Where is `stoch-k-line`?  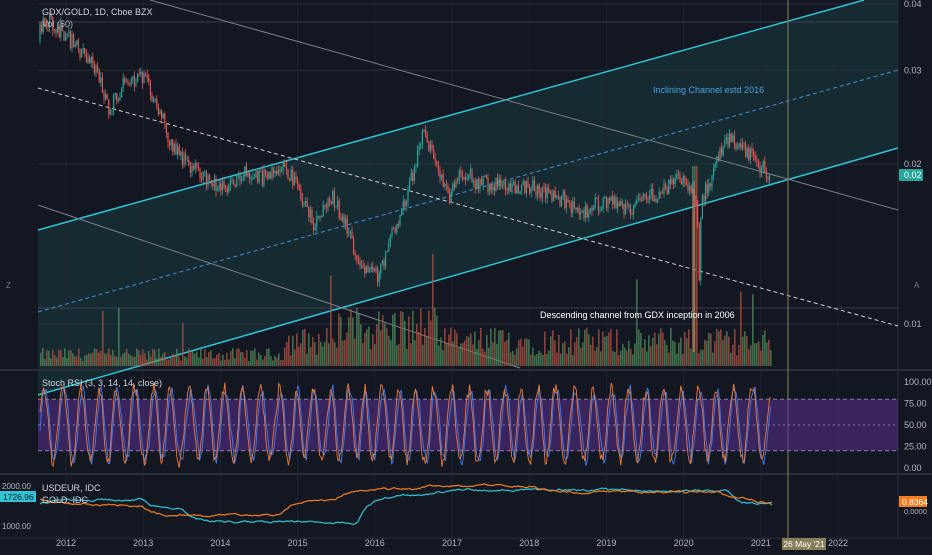 stoch-k-line is located at coordinates (405, 425).